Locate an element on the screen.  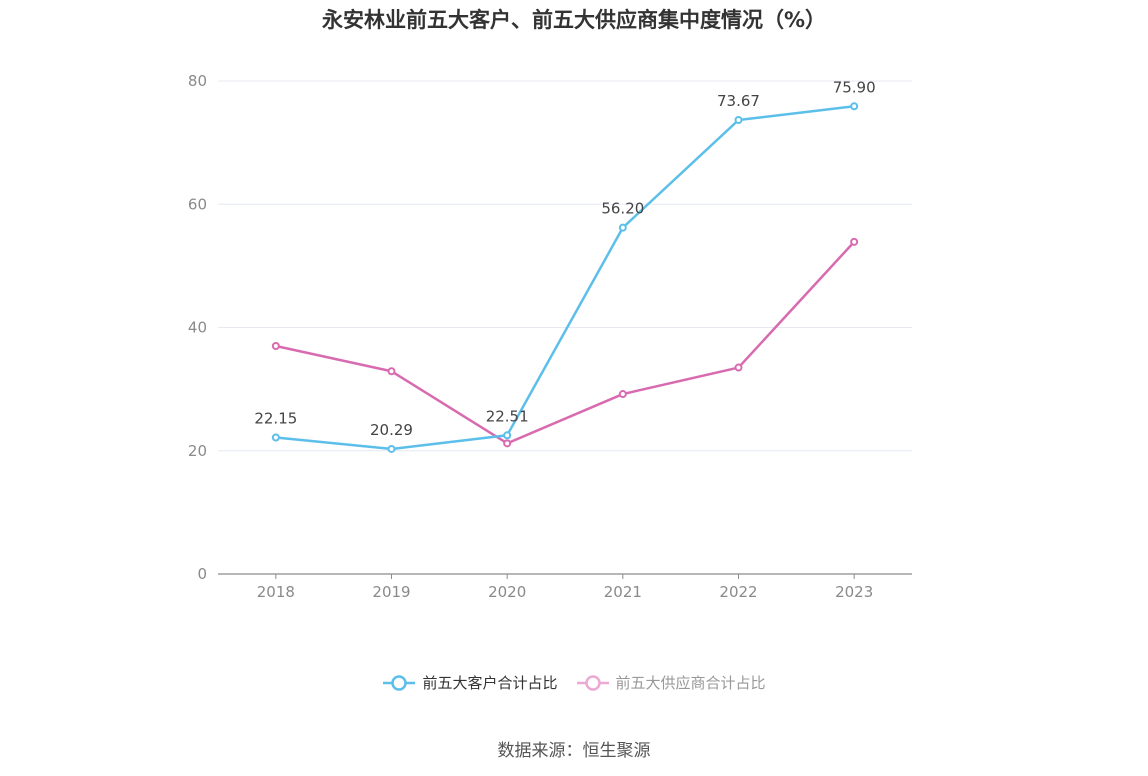
data-label: 56.20 is located at coordinates (622, 209).